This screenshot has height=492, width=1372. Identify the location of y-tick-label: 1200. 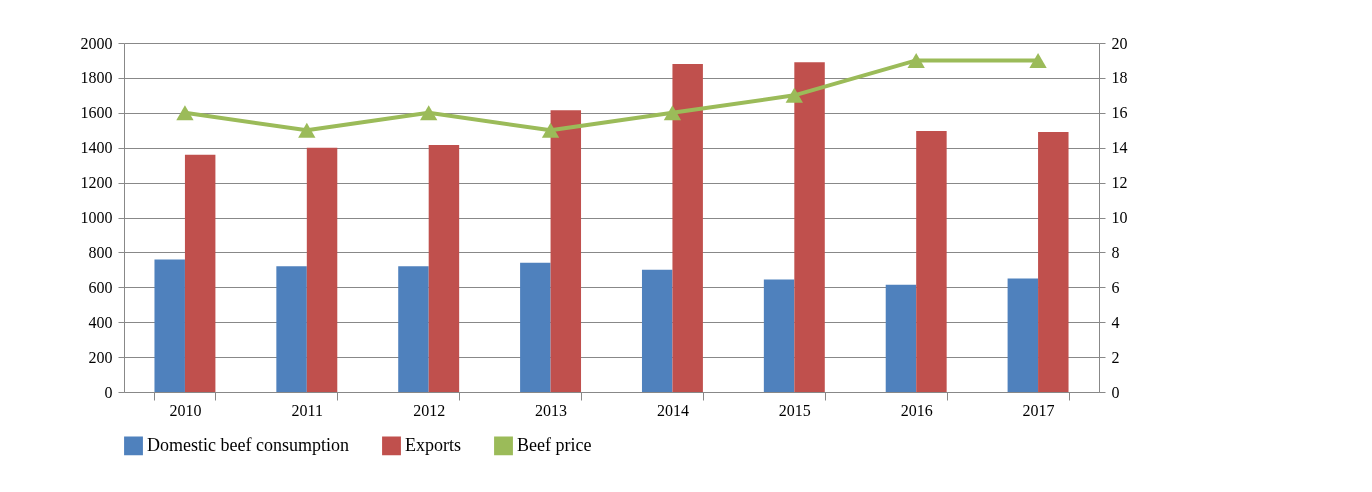
(96, 183).